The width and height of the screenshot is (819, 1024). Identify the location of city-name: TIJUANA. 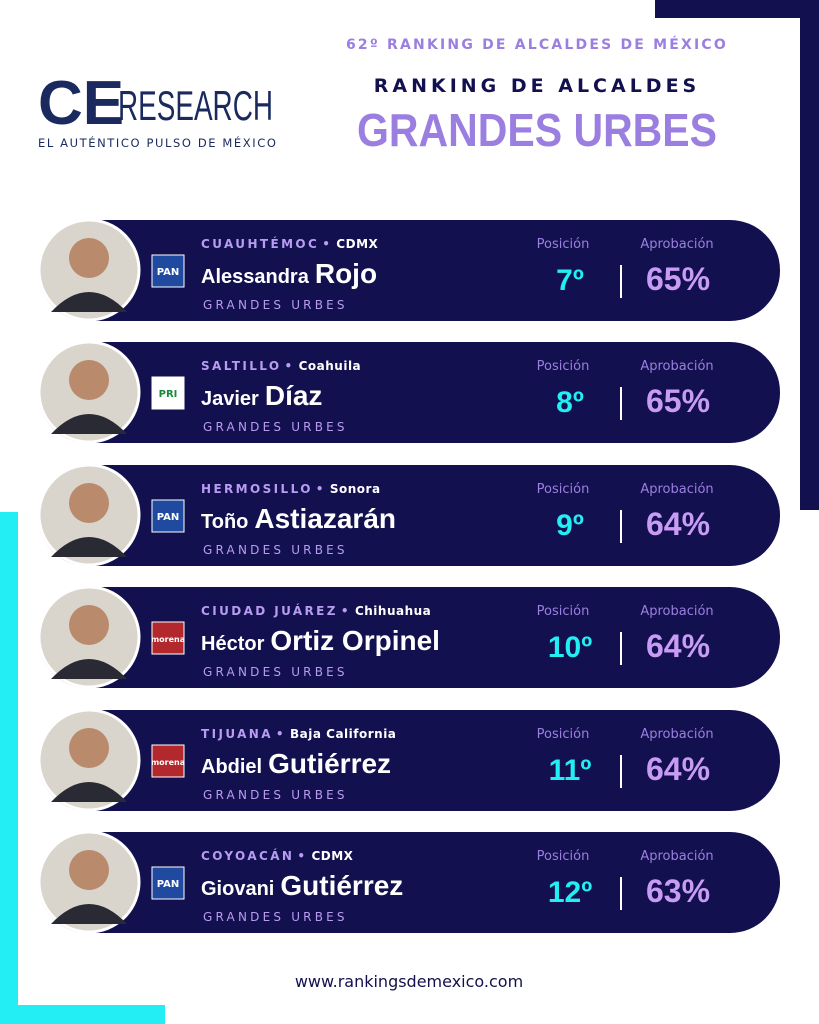
(237, 734).